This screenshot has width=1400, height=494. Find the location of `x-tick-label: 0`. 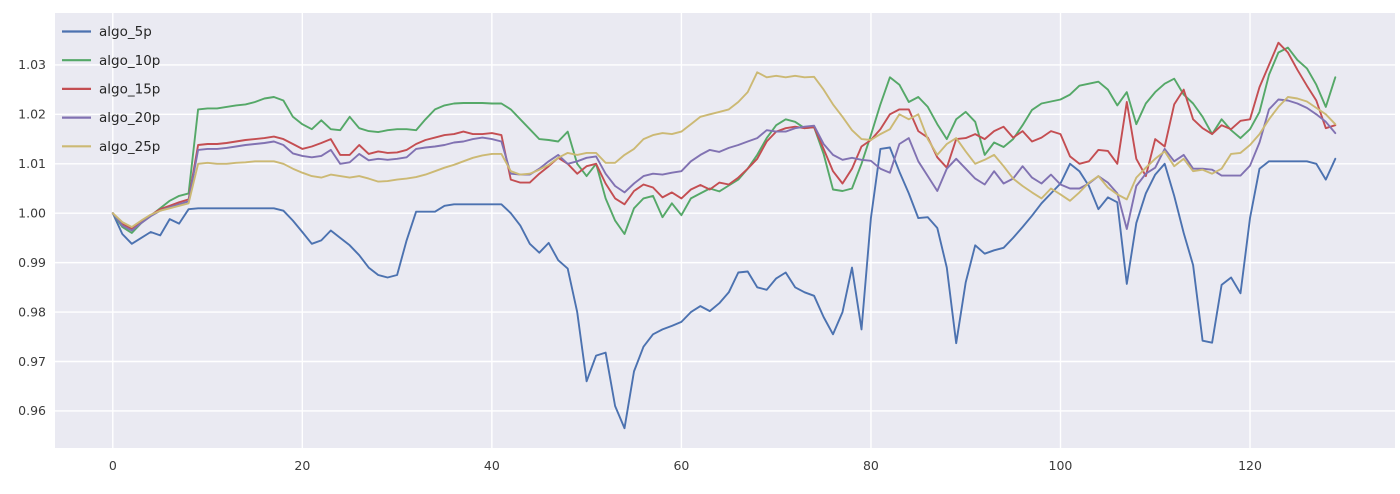

x-tick-label: 0 is located at coordinates (113, 465).